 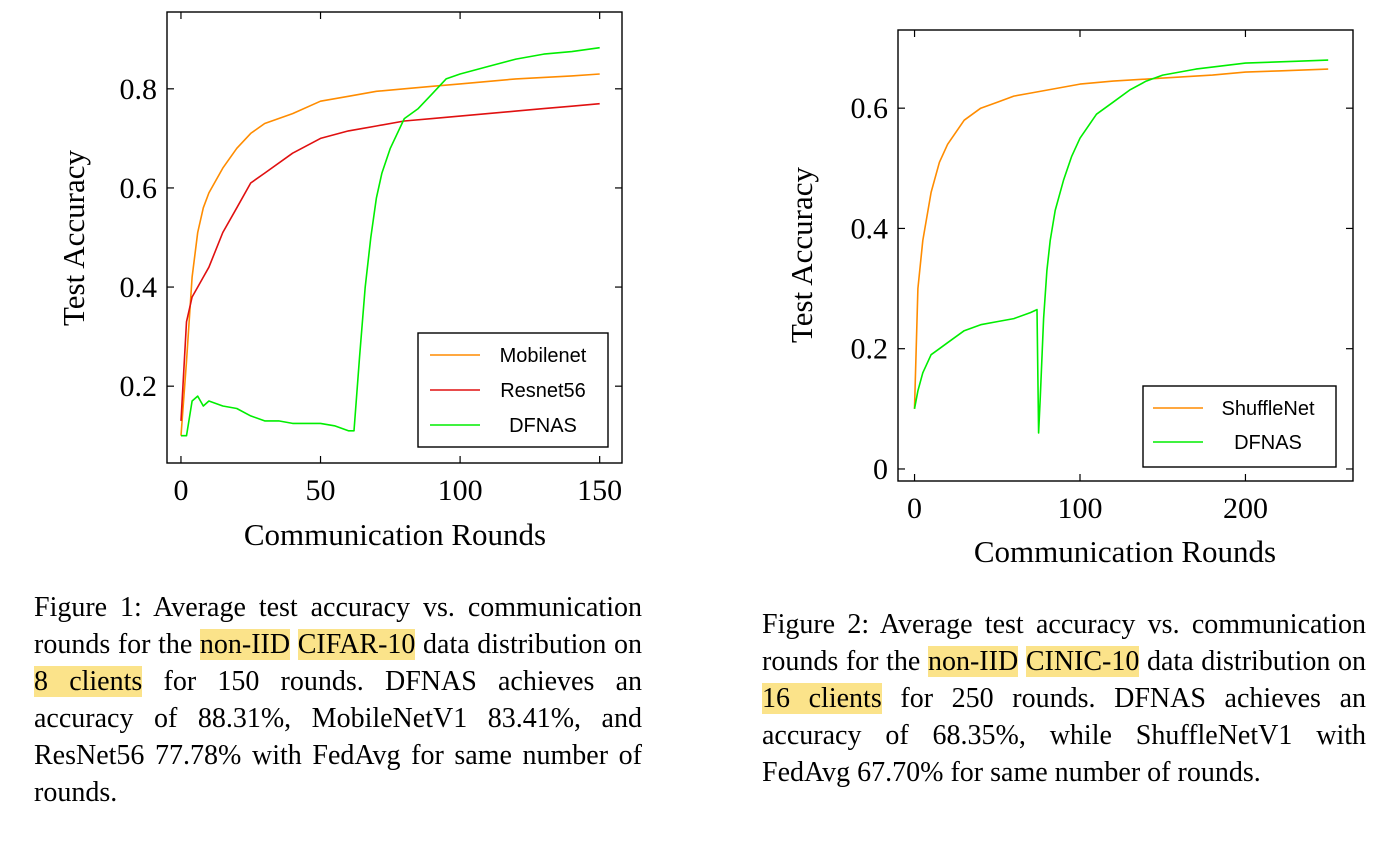 I want to click on caption-1-highlight-noniid: non-IID, so click(x=245, y=644).